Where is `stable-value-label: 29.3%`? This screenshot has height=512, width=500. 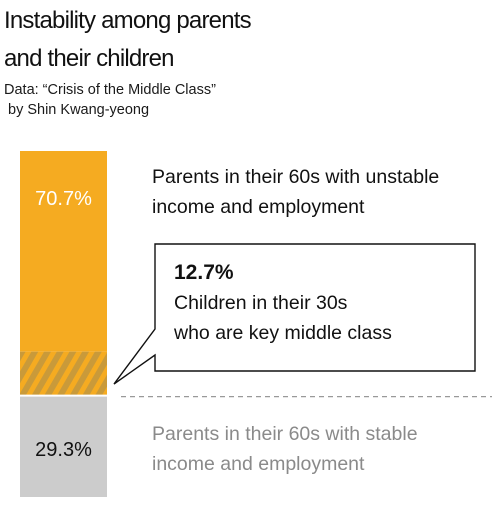
stable-value-label: 29.3% is located at coordinates (63, 450).